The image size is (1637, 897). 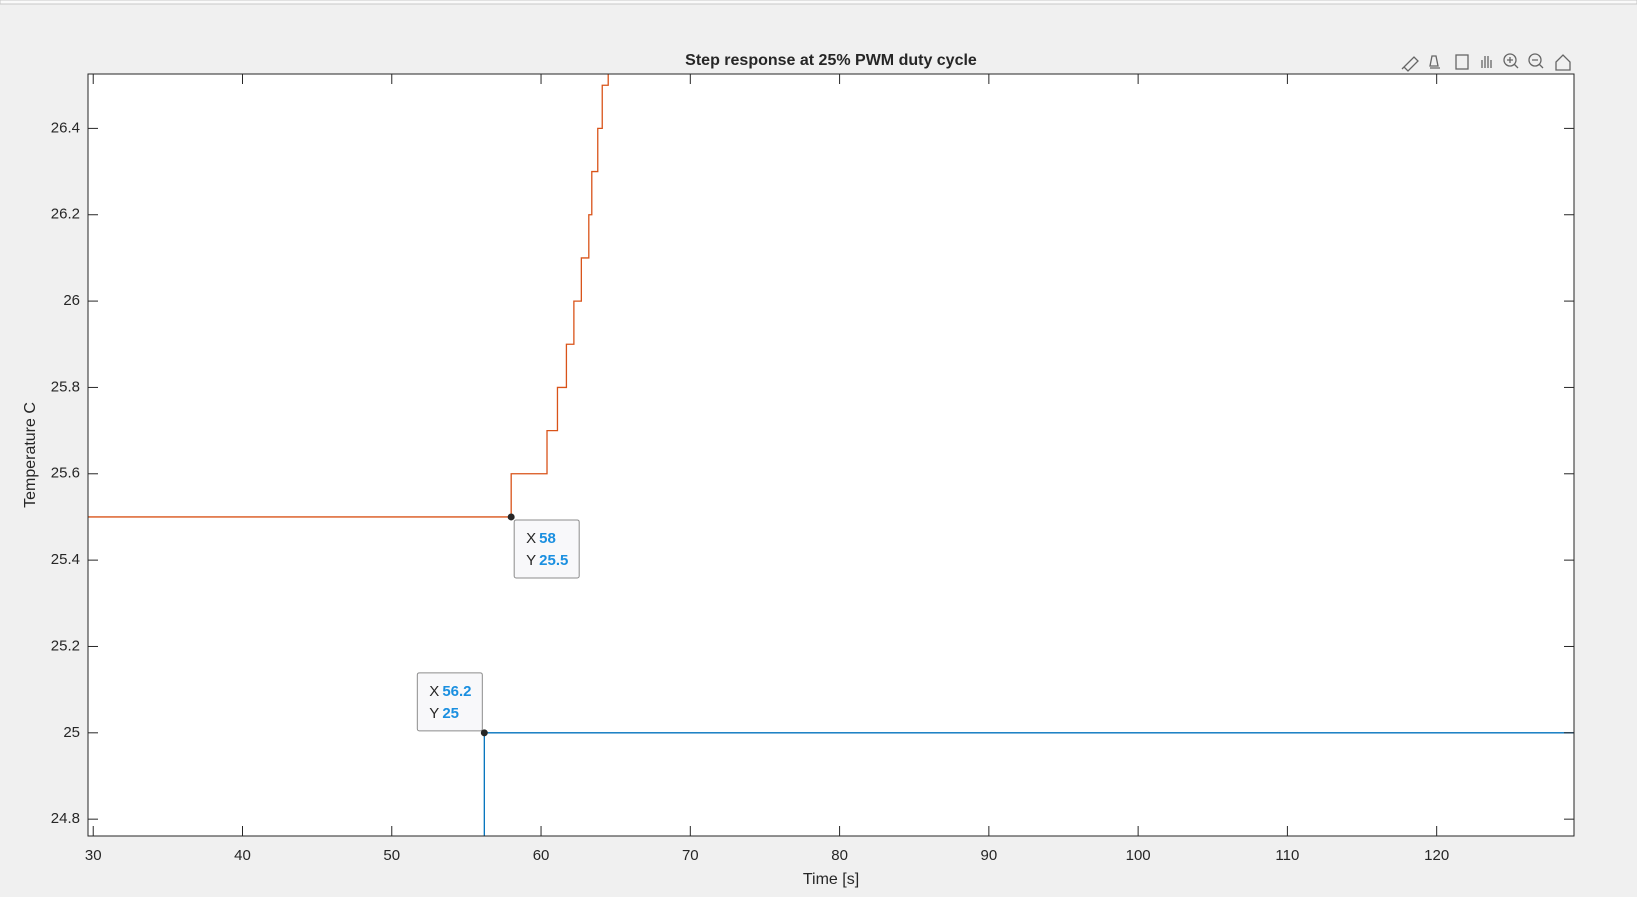 What do you see at coordinates (831, 60) in the screenshot?
I see `chart-title: Step response at 25% PWM duty cycle` at bounding box center [831, 60].